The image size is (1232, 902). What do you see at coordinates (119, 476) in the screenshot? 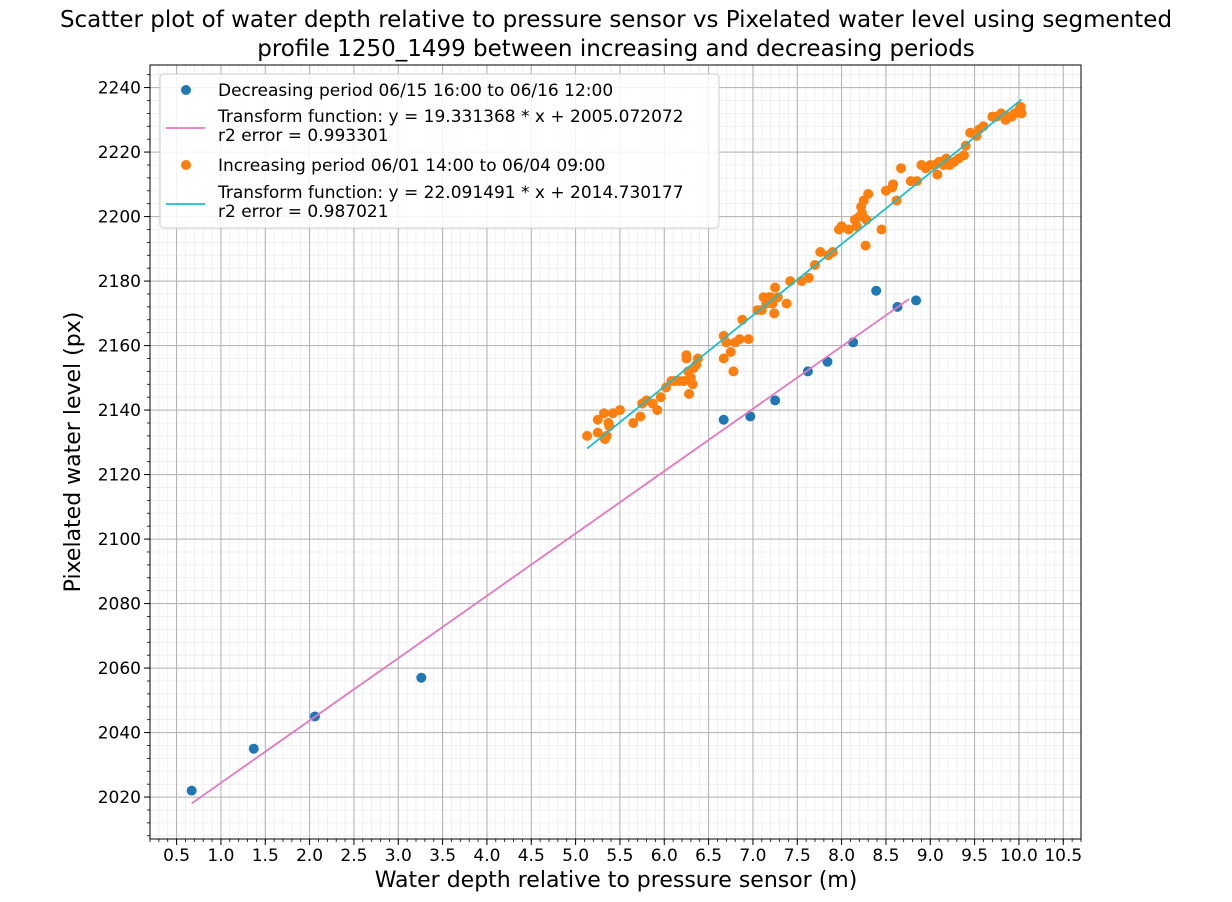
I see `y-tick-label: 2120` at bounding box center [119, 476].